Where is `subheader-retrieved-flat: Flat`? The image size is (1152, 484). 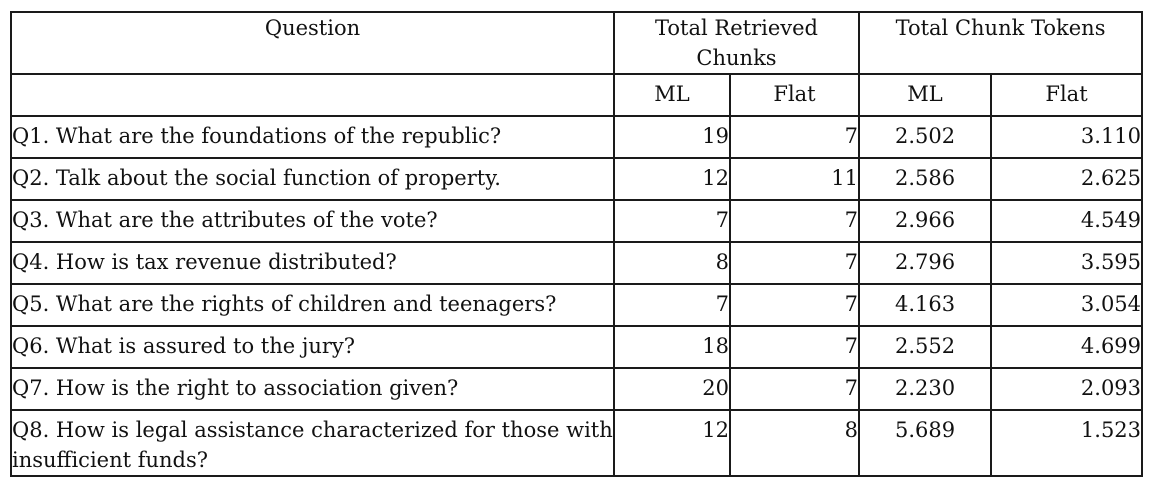
subheader-retrieved-flat: Flat is located at coordinates (794, 95).